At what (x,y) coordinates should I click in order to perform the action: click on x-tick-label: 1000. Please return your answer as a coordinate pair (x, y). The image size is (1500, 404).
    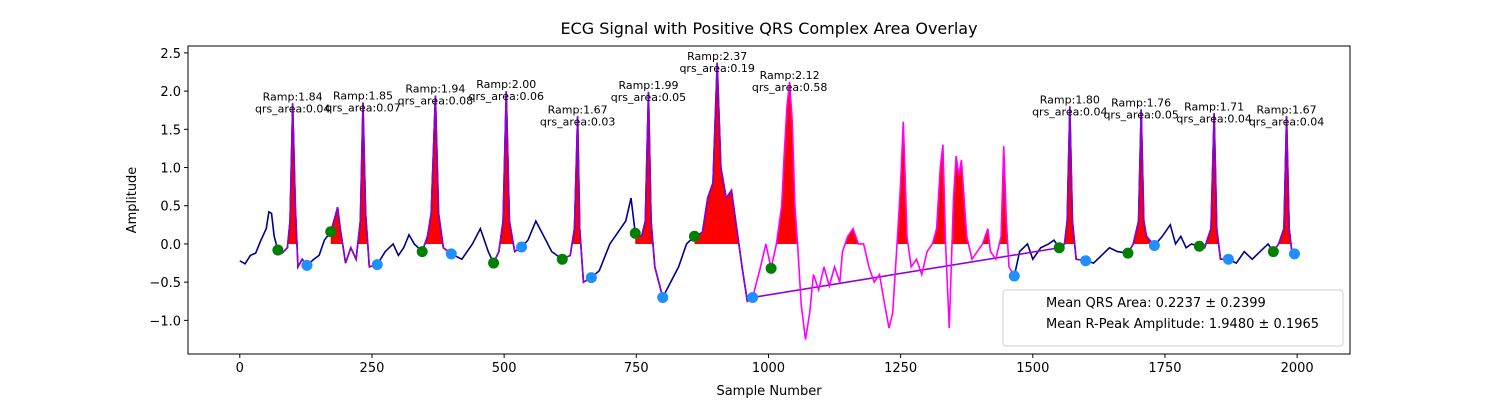
    Looking at the image, I should click on (768, 368).